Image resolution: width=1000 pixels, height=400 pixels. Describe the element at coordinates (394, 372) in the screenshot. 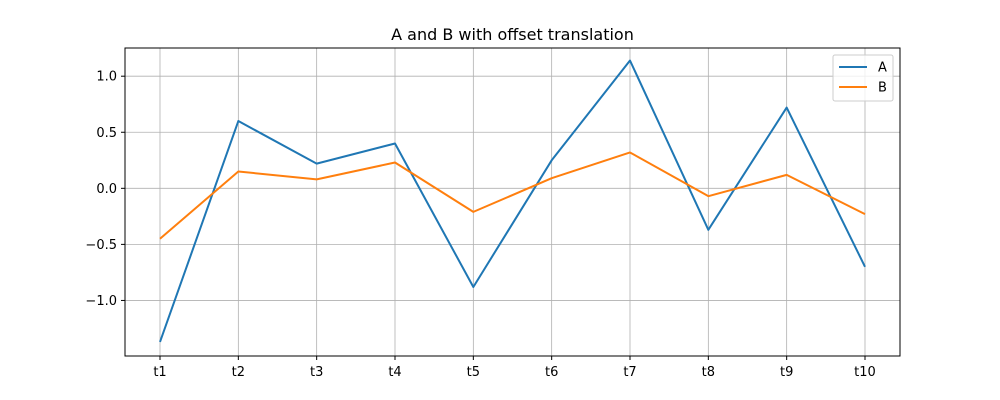

I see `x-tick-label: t4` at that location.